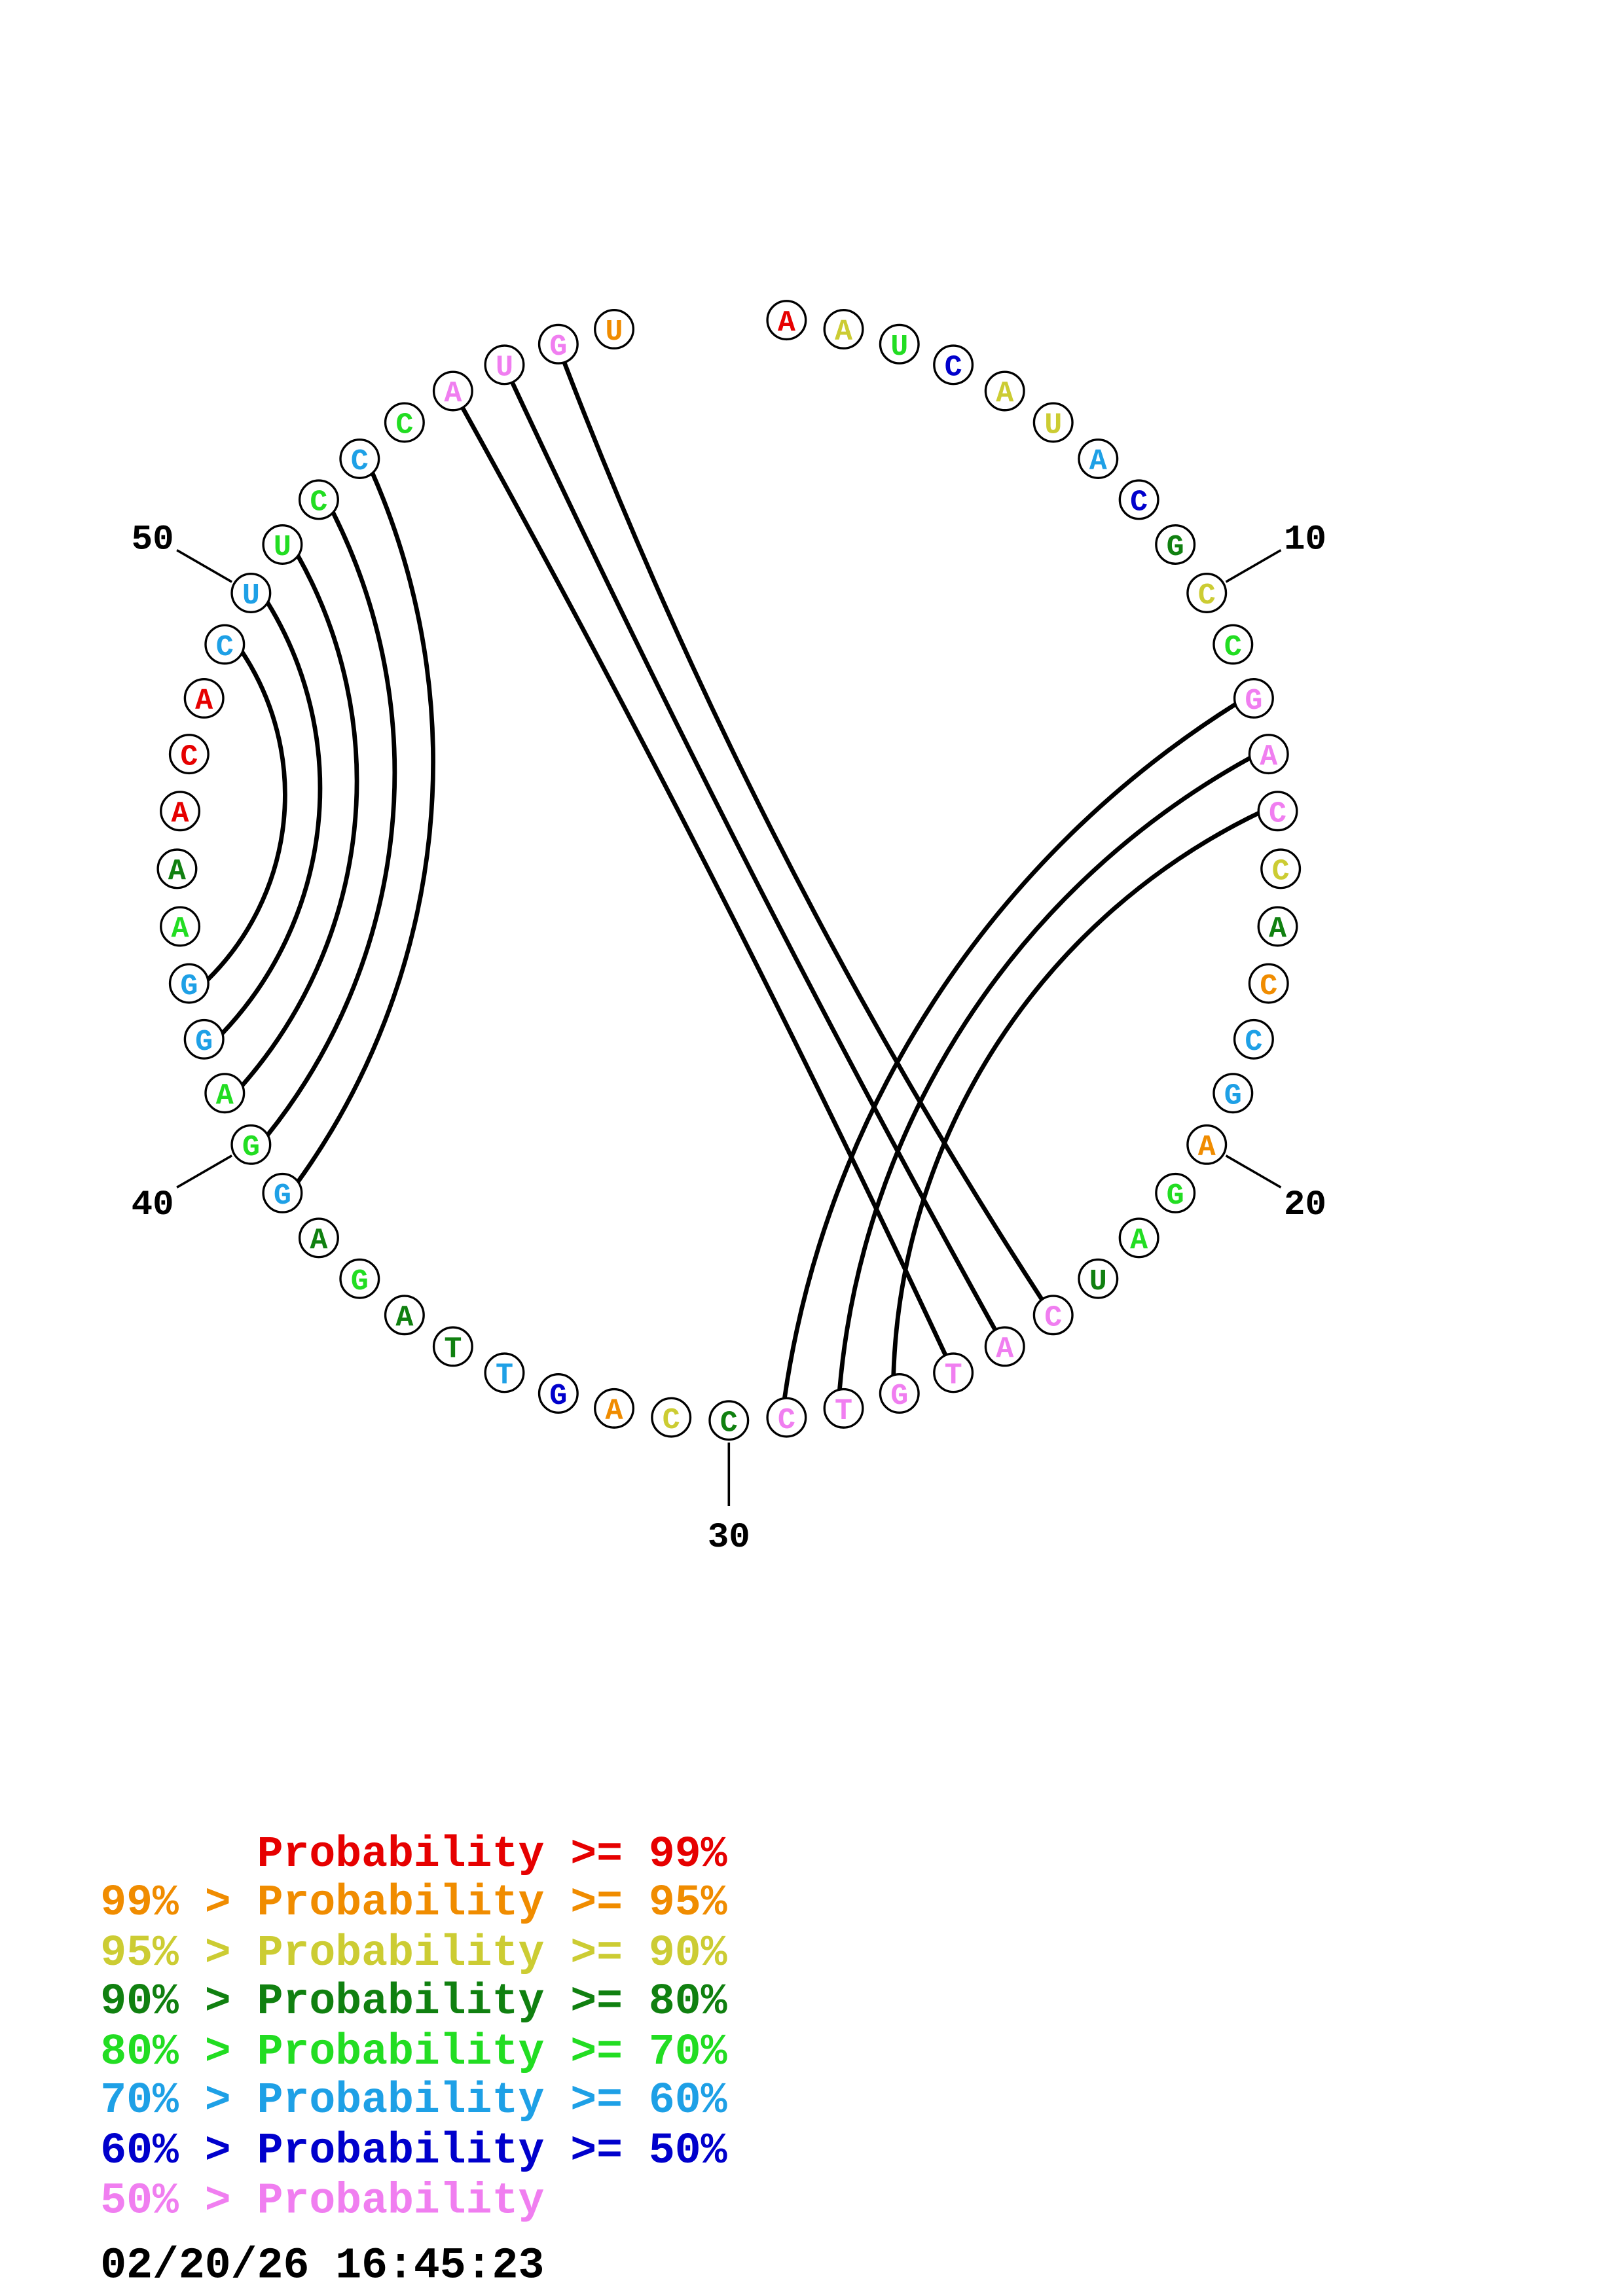 The height and width of the screenshot is (2296, 1623). I want to click on nucleotide-7: A, so click(1098, 459).